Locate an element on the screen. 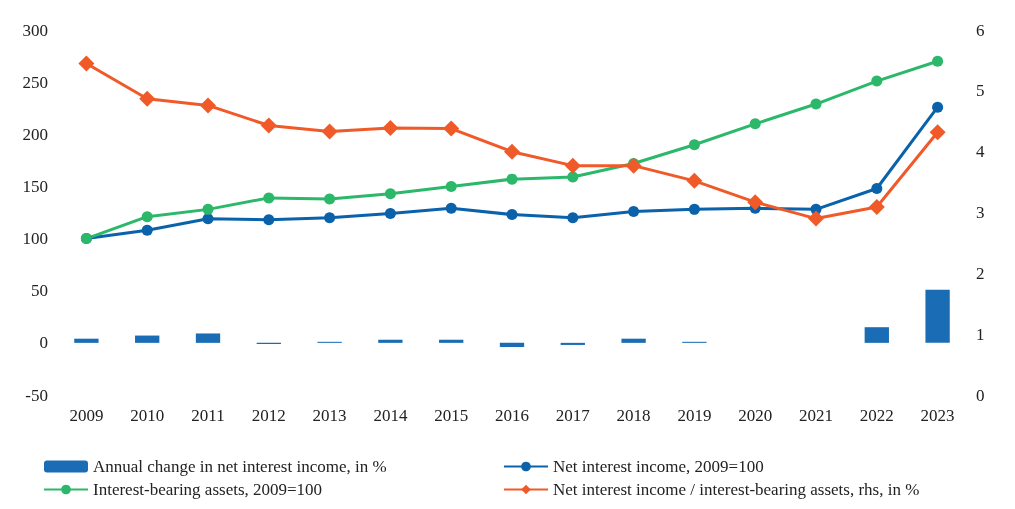  x-tick-label: 2019 is located at coordinates (694, 415).